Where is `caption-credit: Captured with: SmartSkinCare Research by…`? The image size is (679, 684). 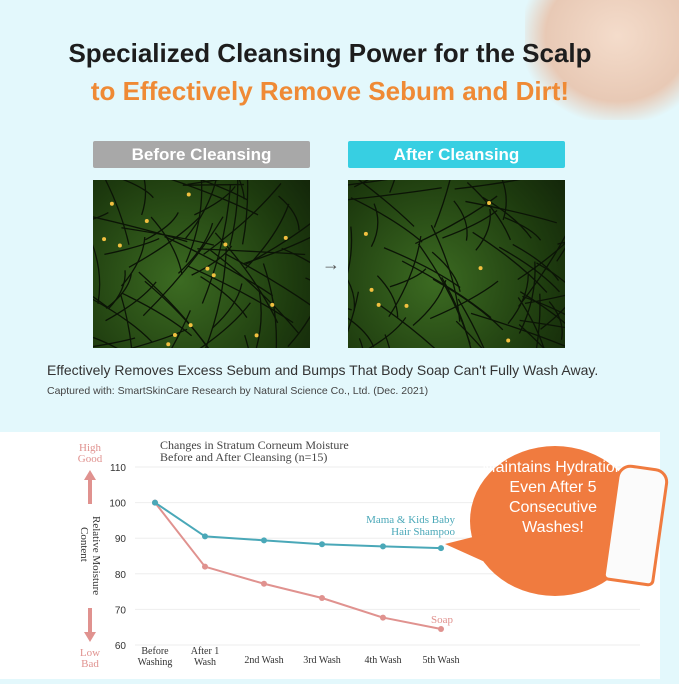
caption-credit: Captured with: SmartSkinCare Research by… is located at coordinates (238, 391).